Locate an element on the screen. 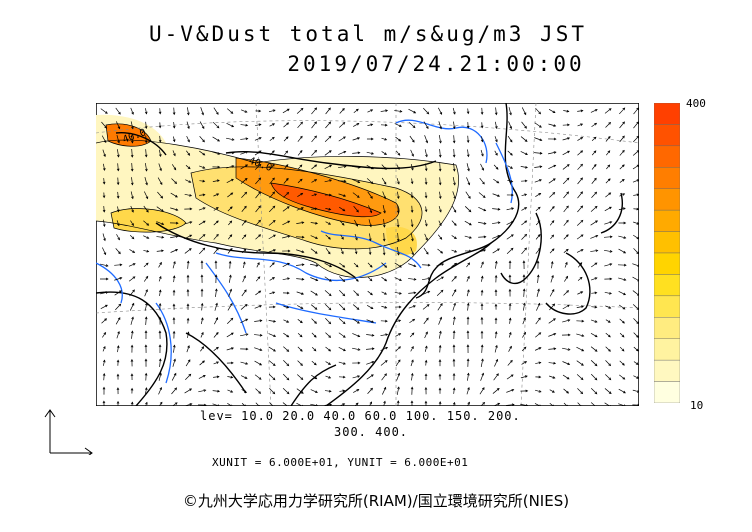 The width and height of the screenshot is (752, 532). vector-scale-axes is located at coordinates (68, 432).